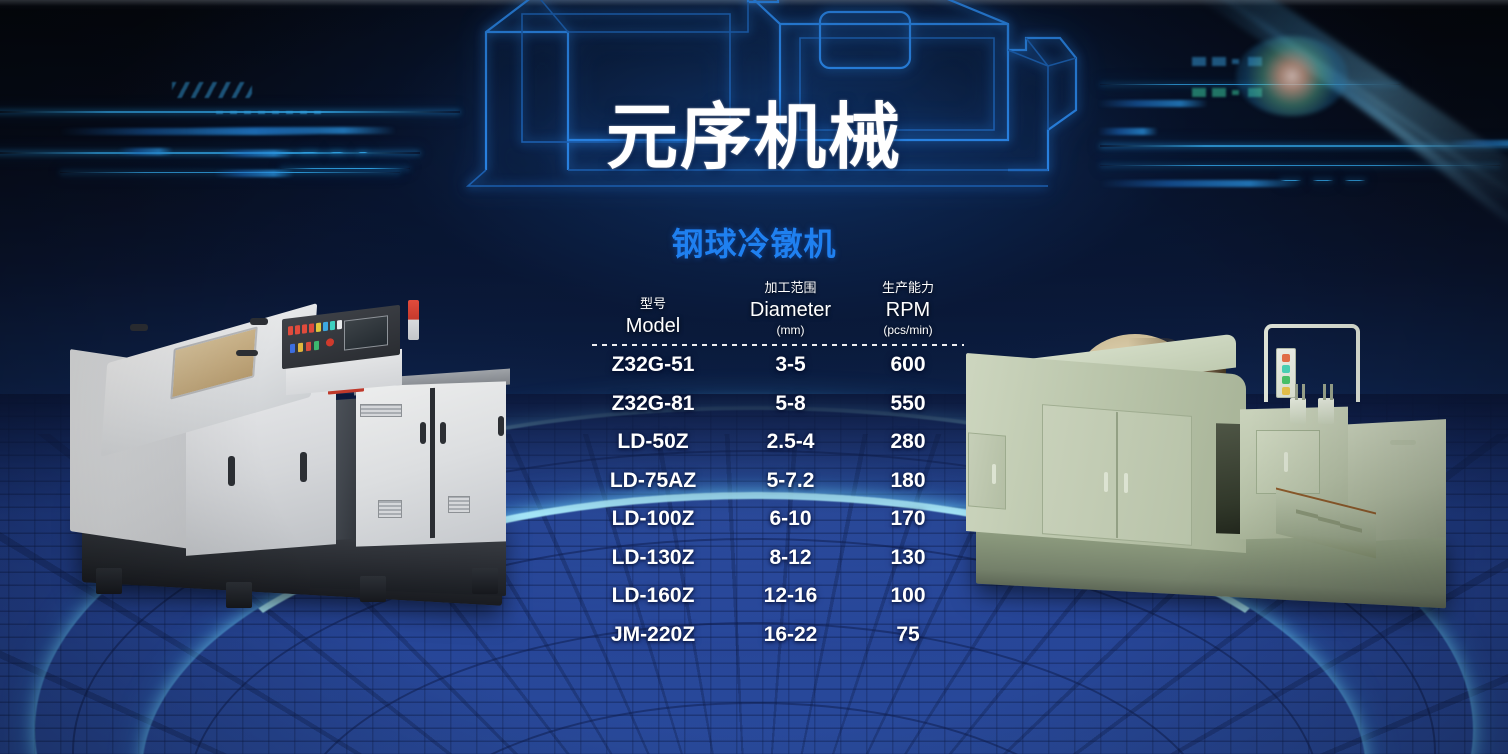  Describe the element at coordinates (754, 5) in the screenshot. I see `top-edge-strip` at that location.